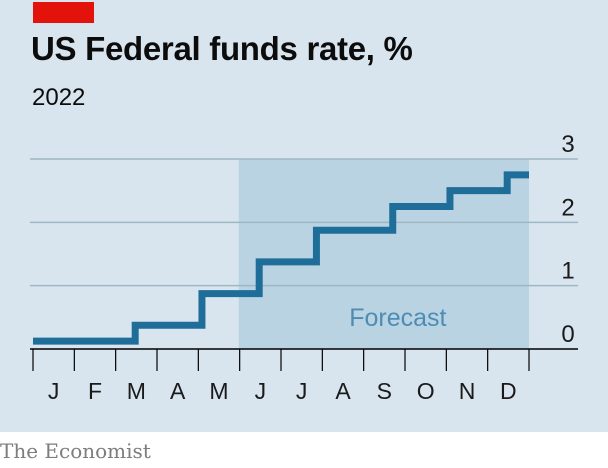  I want to click on x-tick-label-11: D, so click(508, 391).